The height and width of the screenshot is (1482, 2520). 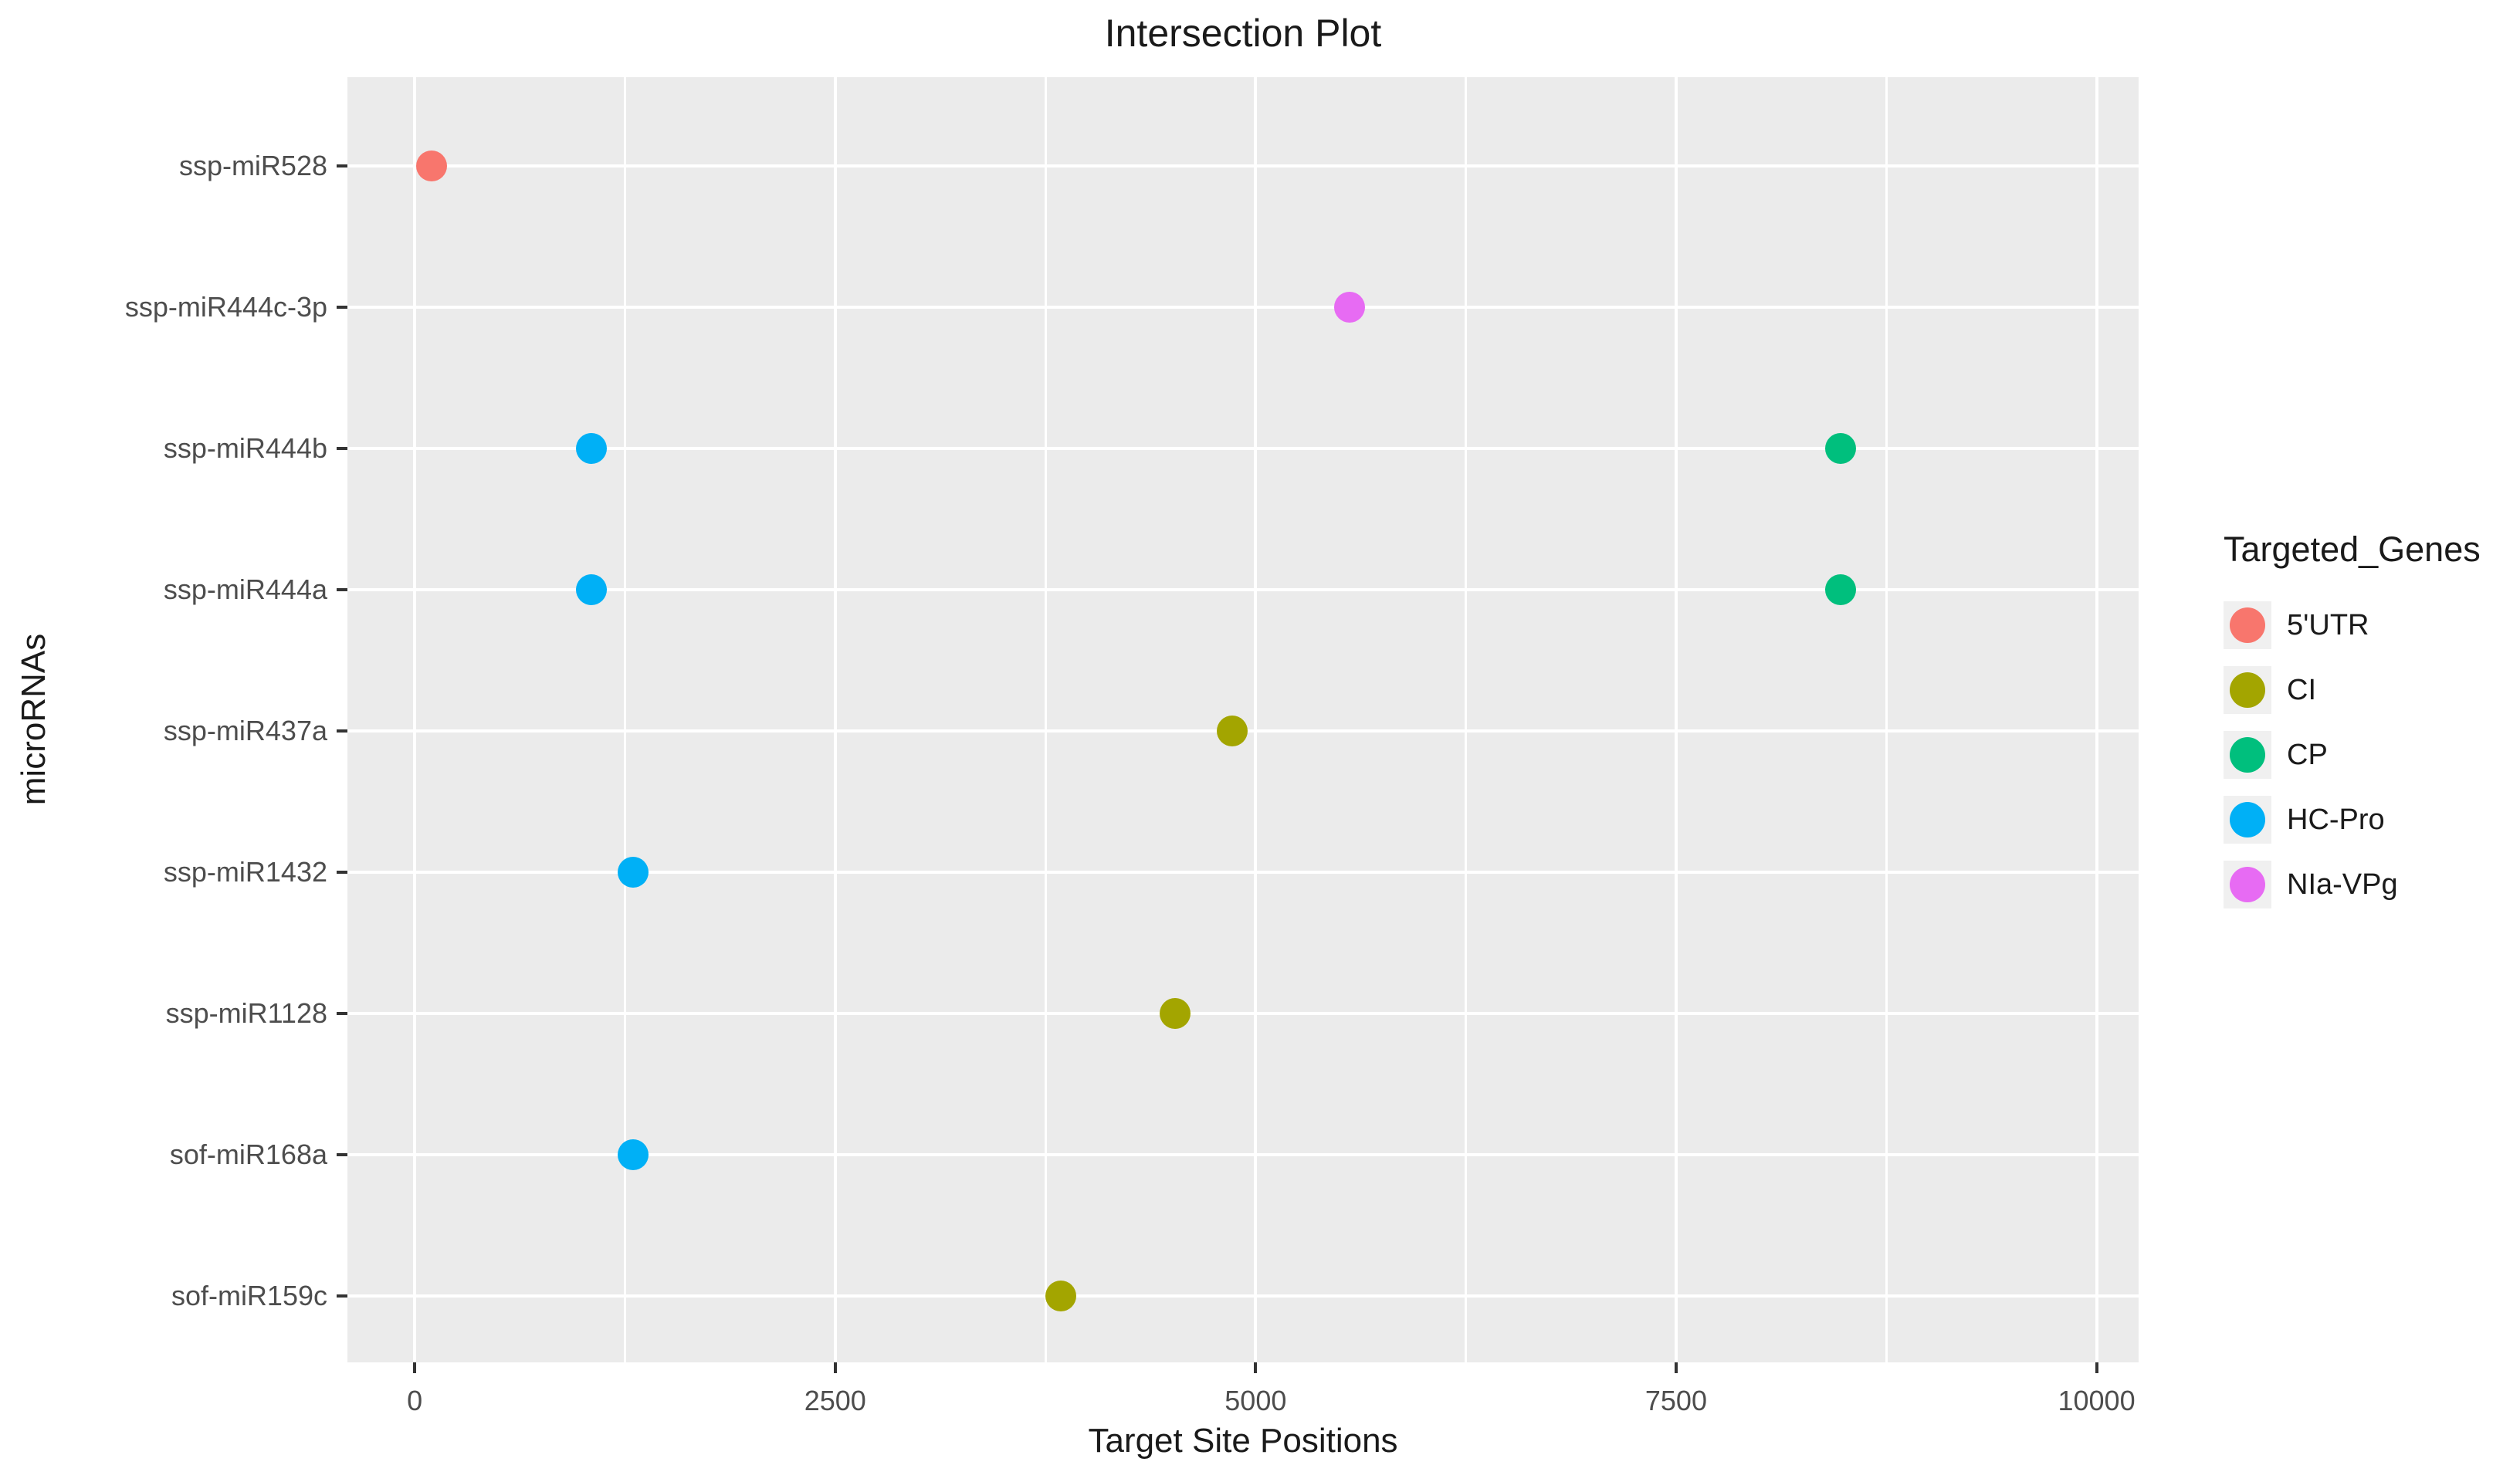 I want to click on x-axis-title: Target Site Positions, so click(x=1243, y=1441).